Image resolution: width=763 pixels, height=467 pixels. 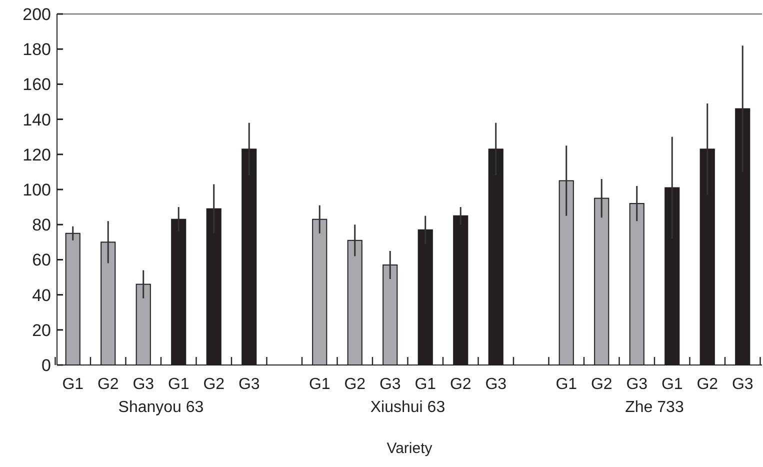 I want to click on y-tick-label: 20, so click(x=41, y=330).